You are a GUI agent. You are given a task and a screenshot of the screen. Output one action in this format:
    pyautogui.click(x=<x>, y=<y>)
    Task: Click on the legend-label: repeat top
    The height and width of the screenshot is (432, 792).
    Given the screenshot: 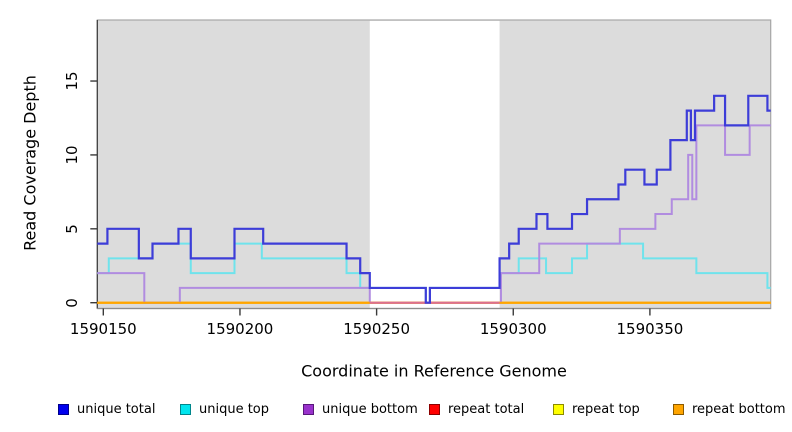 What is the action you would take?
    pyautogui.click(x=606, y=409)
    